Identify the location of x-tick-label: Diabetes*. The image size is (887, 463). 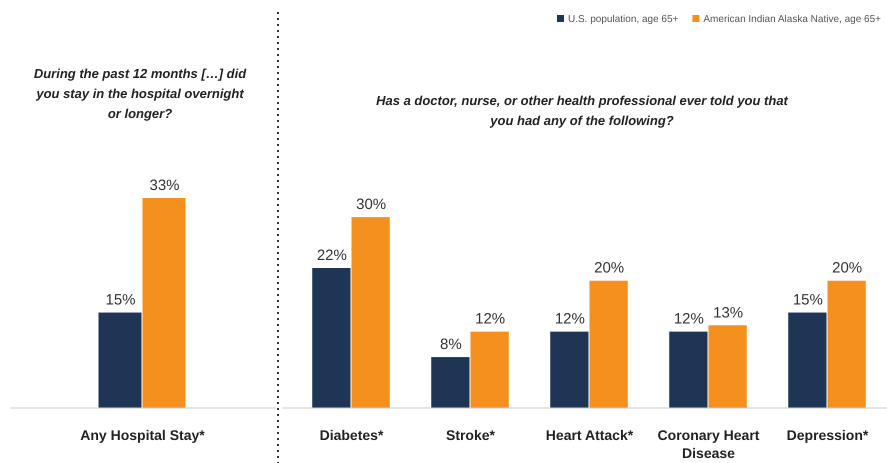
(352, 435).